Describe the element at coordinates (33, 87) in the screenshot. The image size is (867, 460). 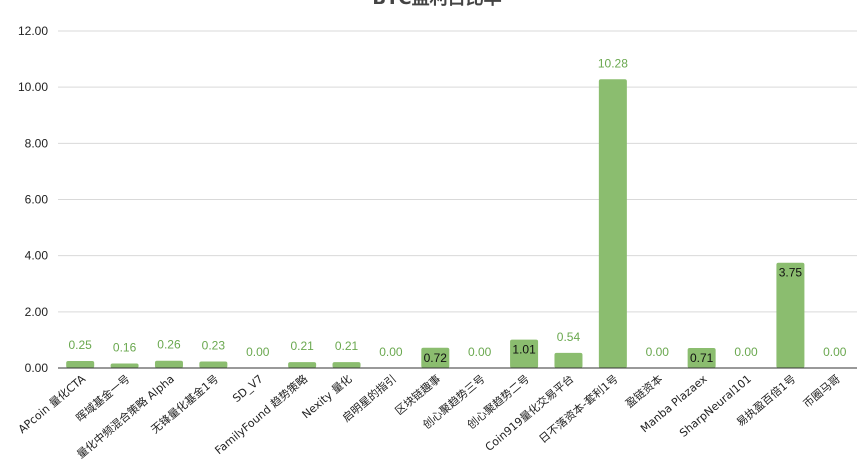
I see `y-tick-label: 10.00` at that location.